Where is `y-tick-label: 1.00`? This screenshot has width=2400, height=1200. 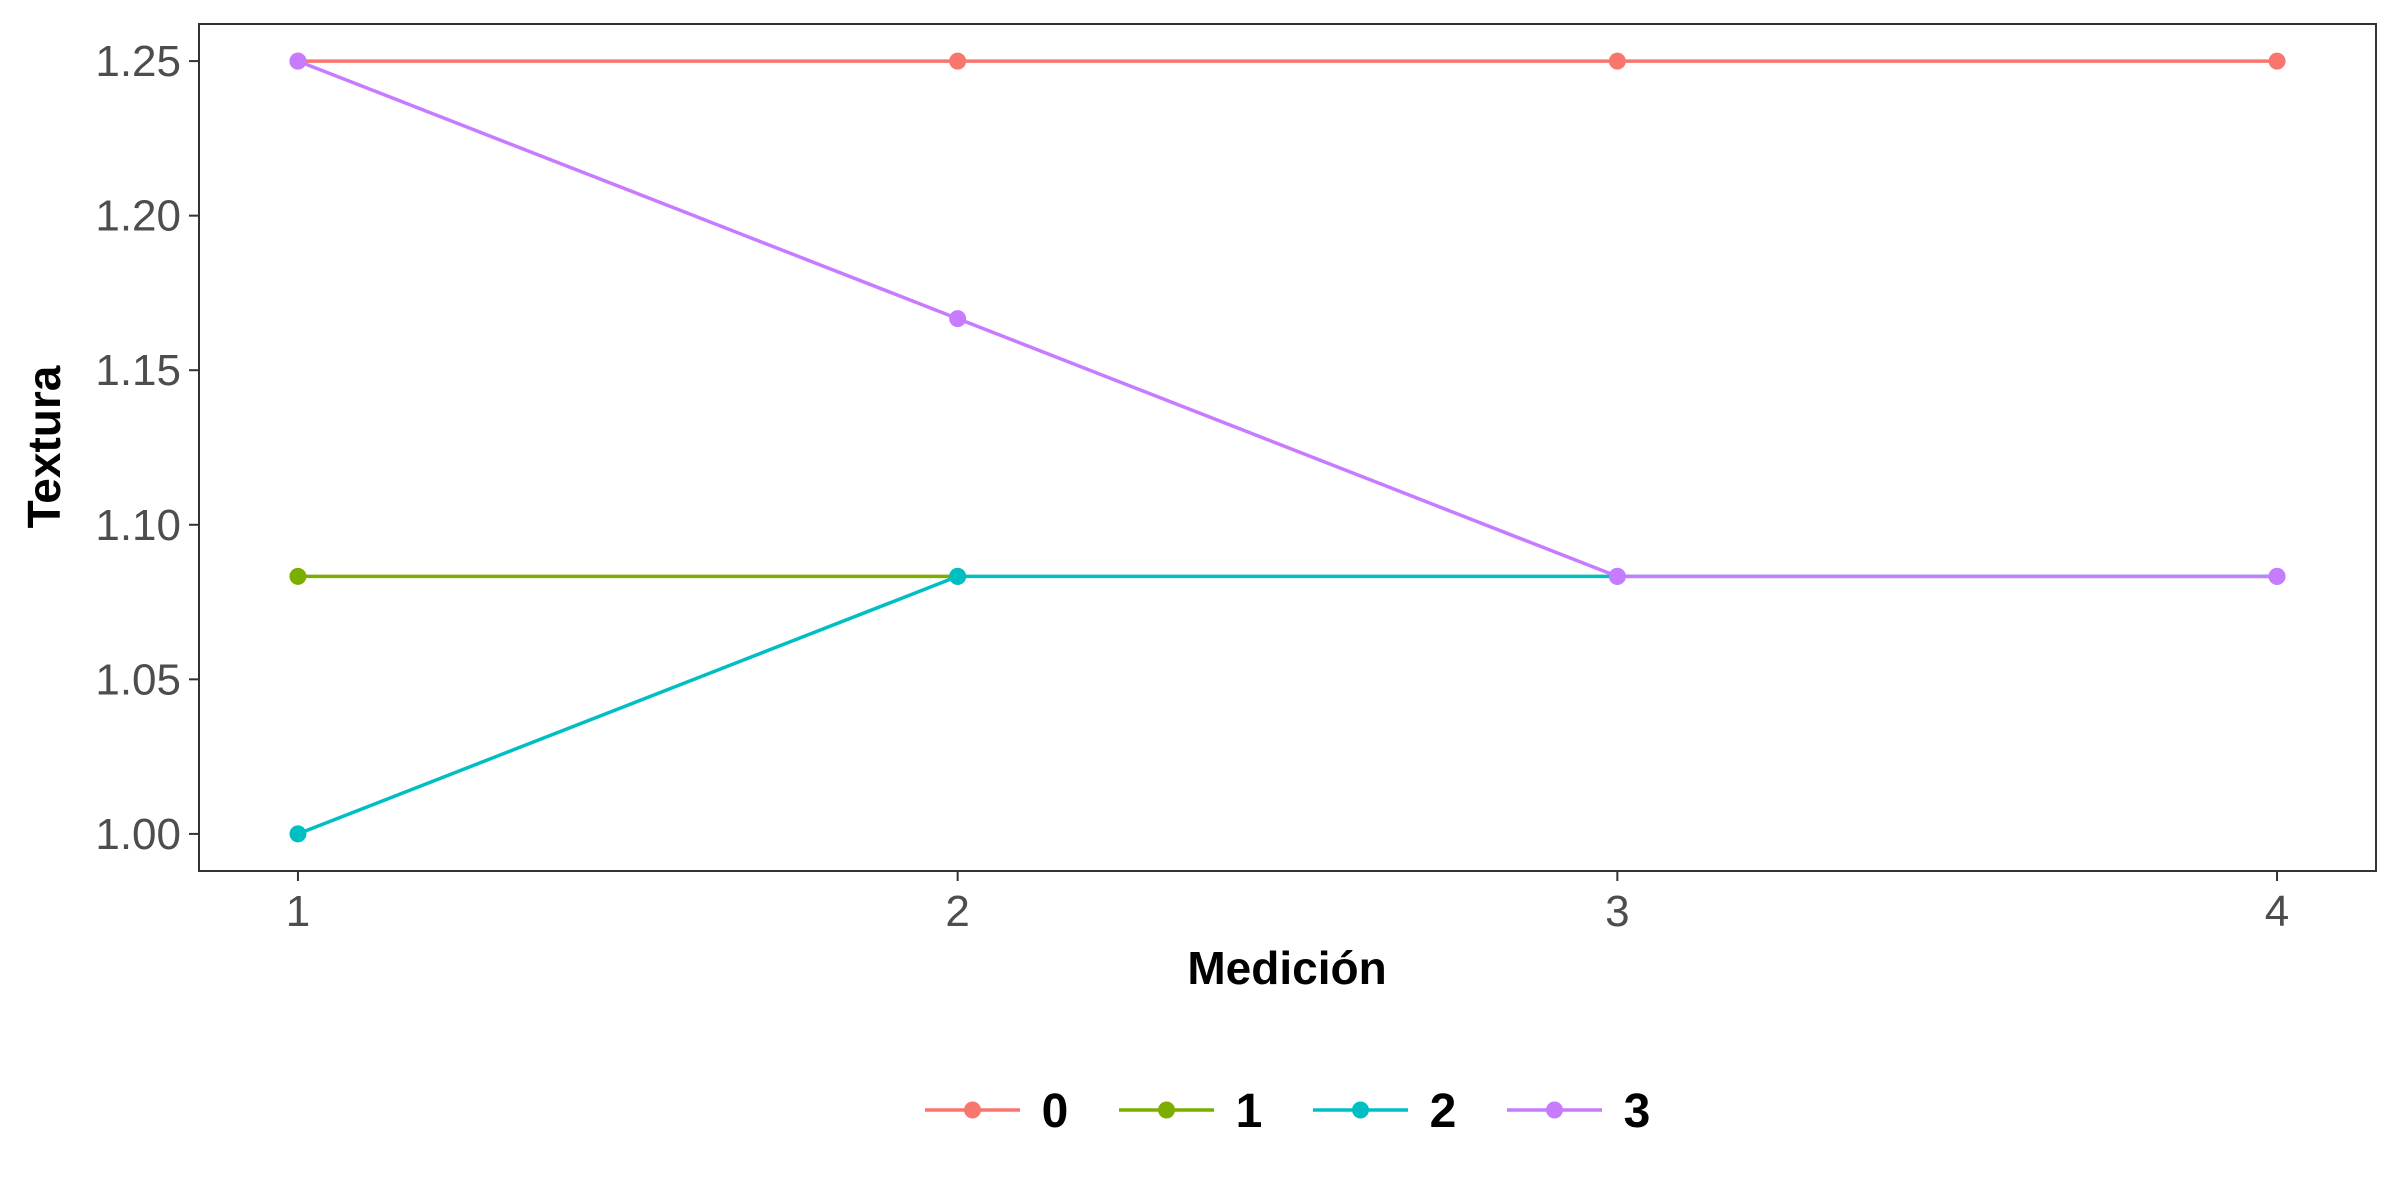 y-tick-label: 1.00 is located at coordinates (138, 834).